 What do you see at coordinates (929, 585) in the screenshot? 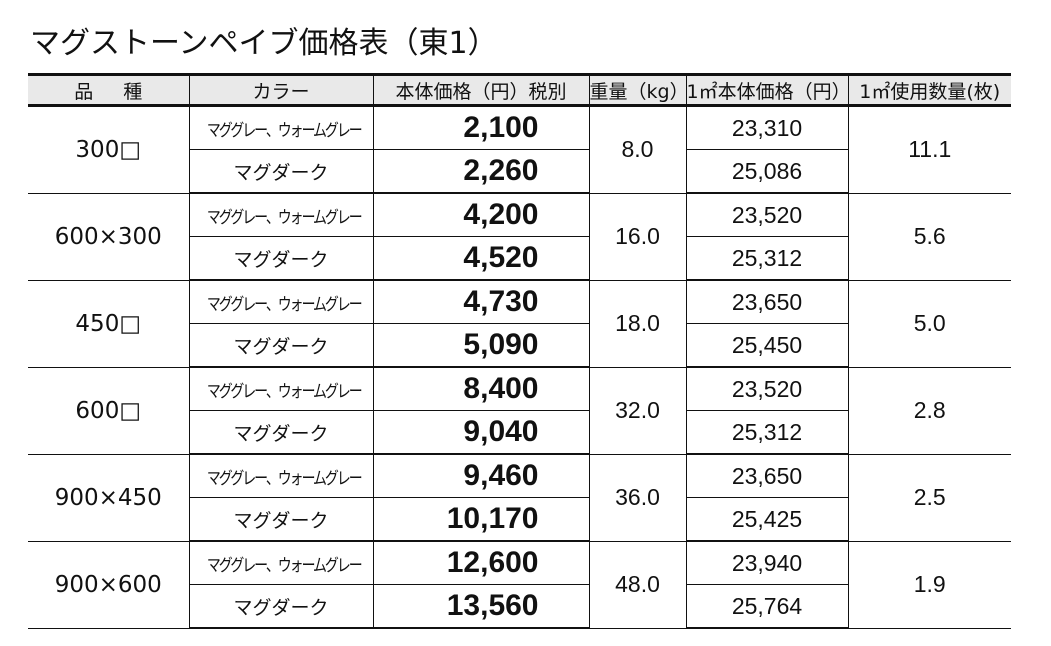
I see `qty-cell: 1.9` at bounding box center [929, 585].